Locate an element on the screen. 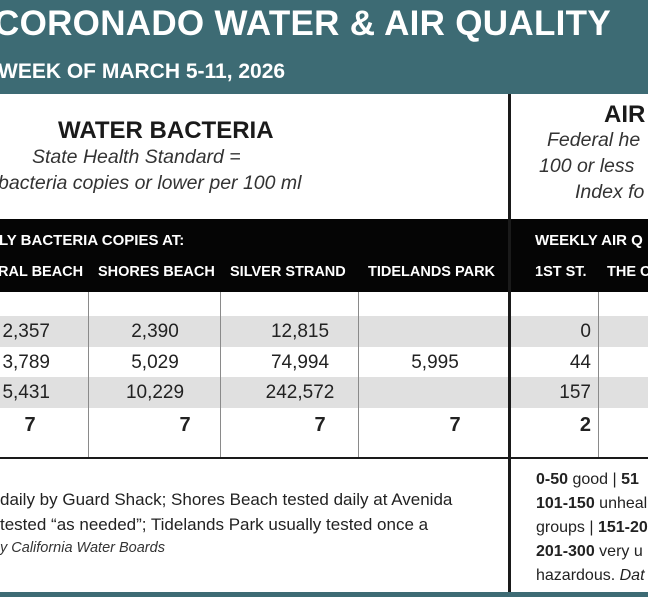  footer-bar is located at coordinates (324, 594).